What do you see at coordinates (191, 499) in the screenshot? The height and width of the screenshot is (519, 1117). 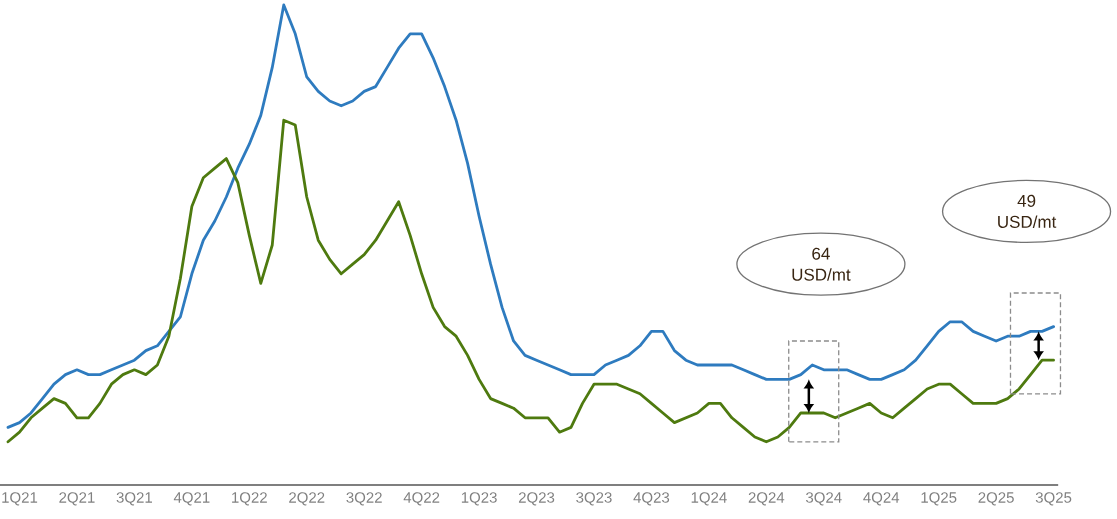 I see `x-tick-label: 4Q21` at bounding box center [191, 499].